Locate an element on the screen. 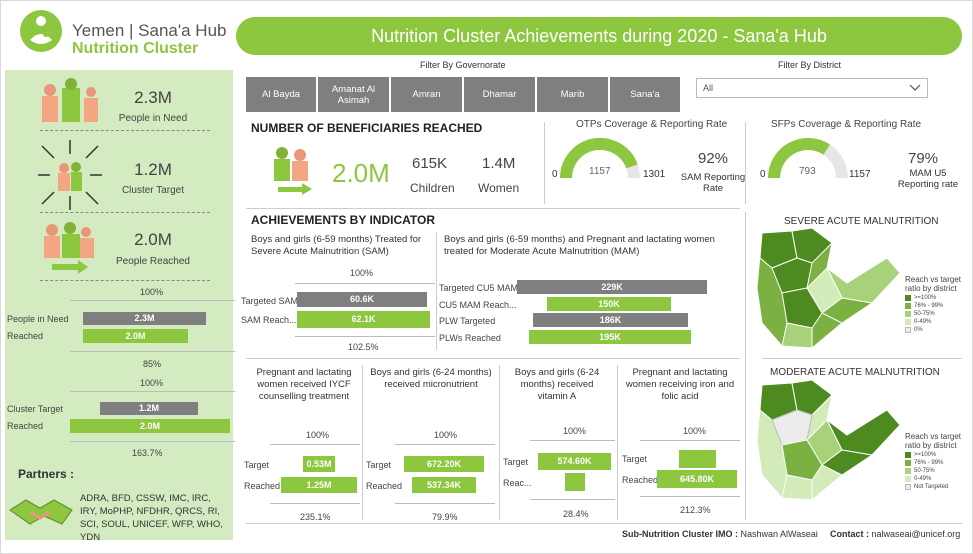 The width and height of the screenshot is (973, 554). brand-line-1: Yemen | Sana'a Hub is located at coordinates (149, 30).